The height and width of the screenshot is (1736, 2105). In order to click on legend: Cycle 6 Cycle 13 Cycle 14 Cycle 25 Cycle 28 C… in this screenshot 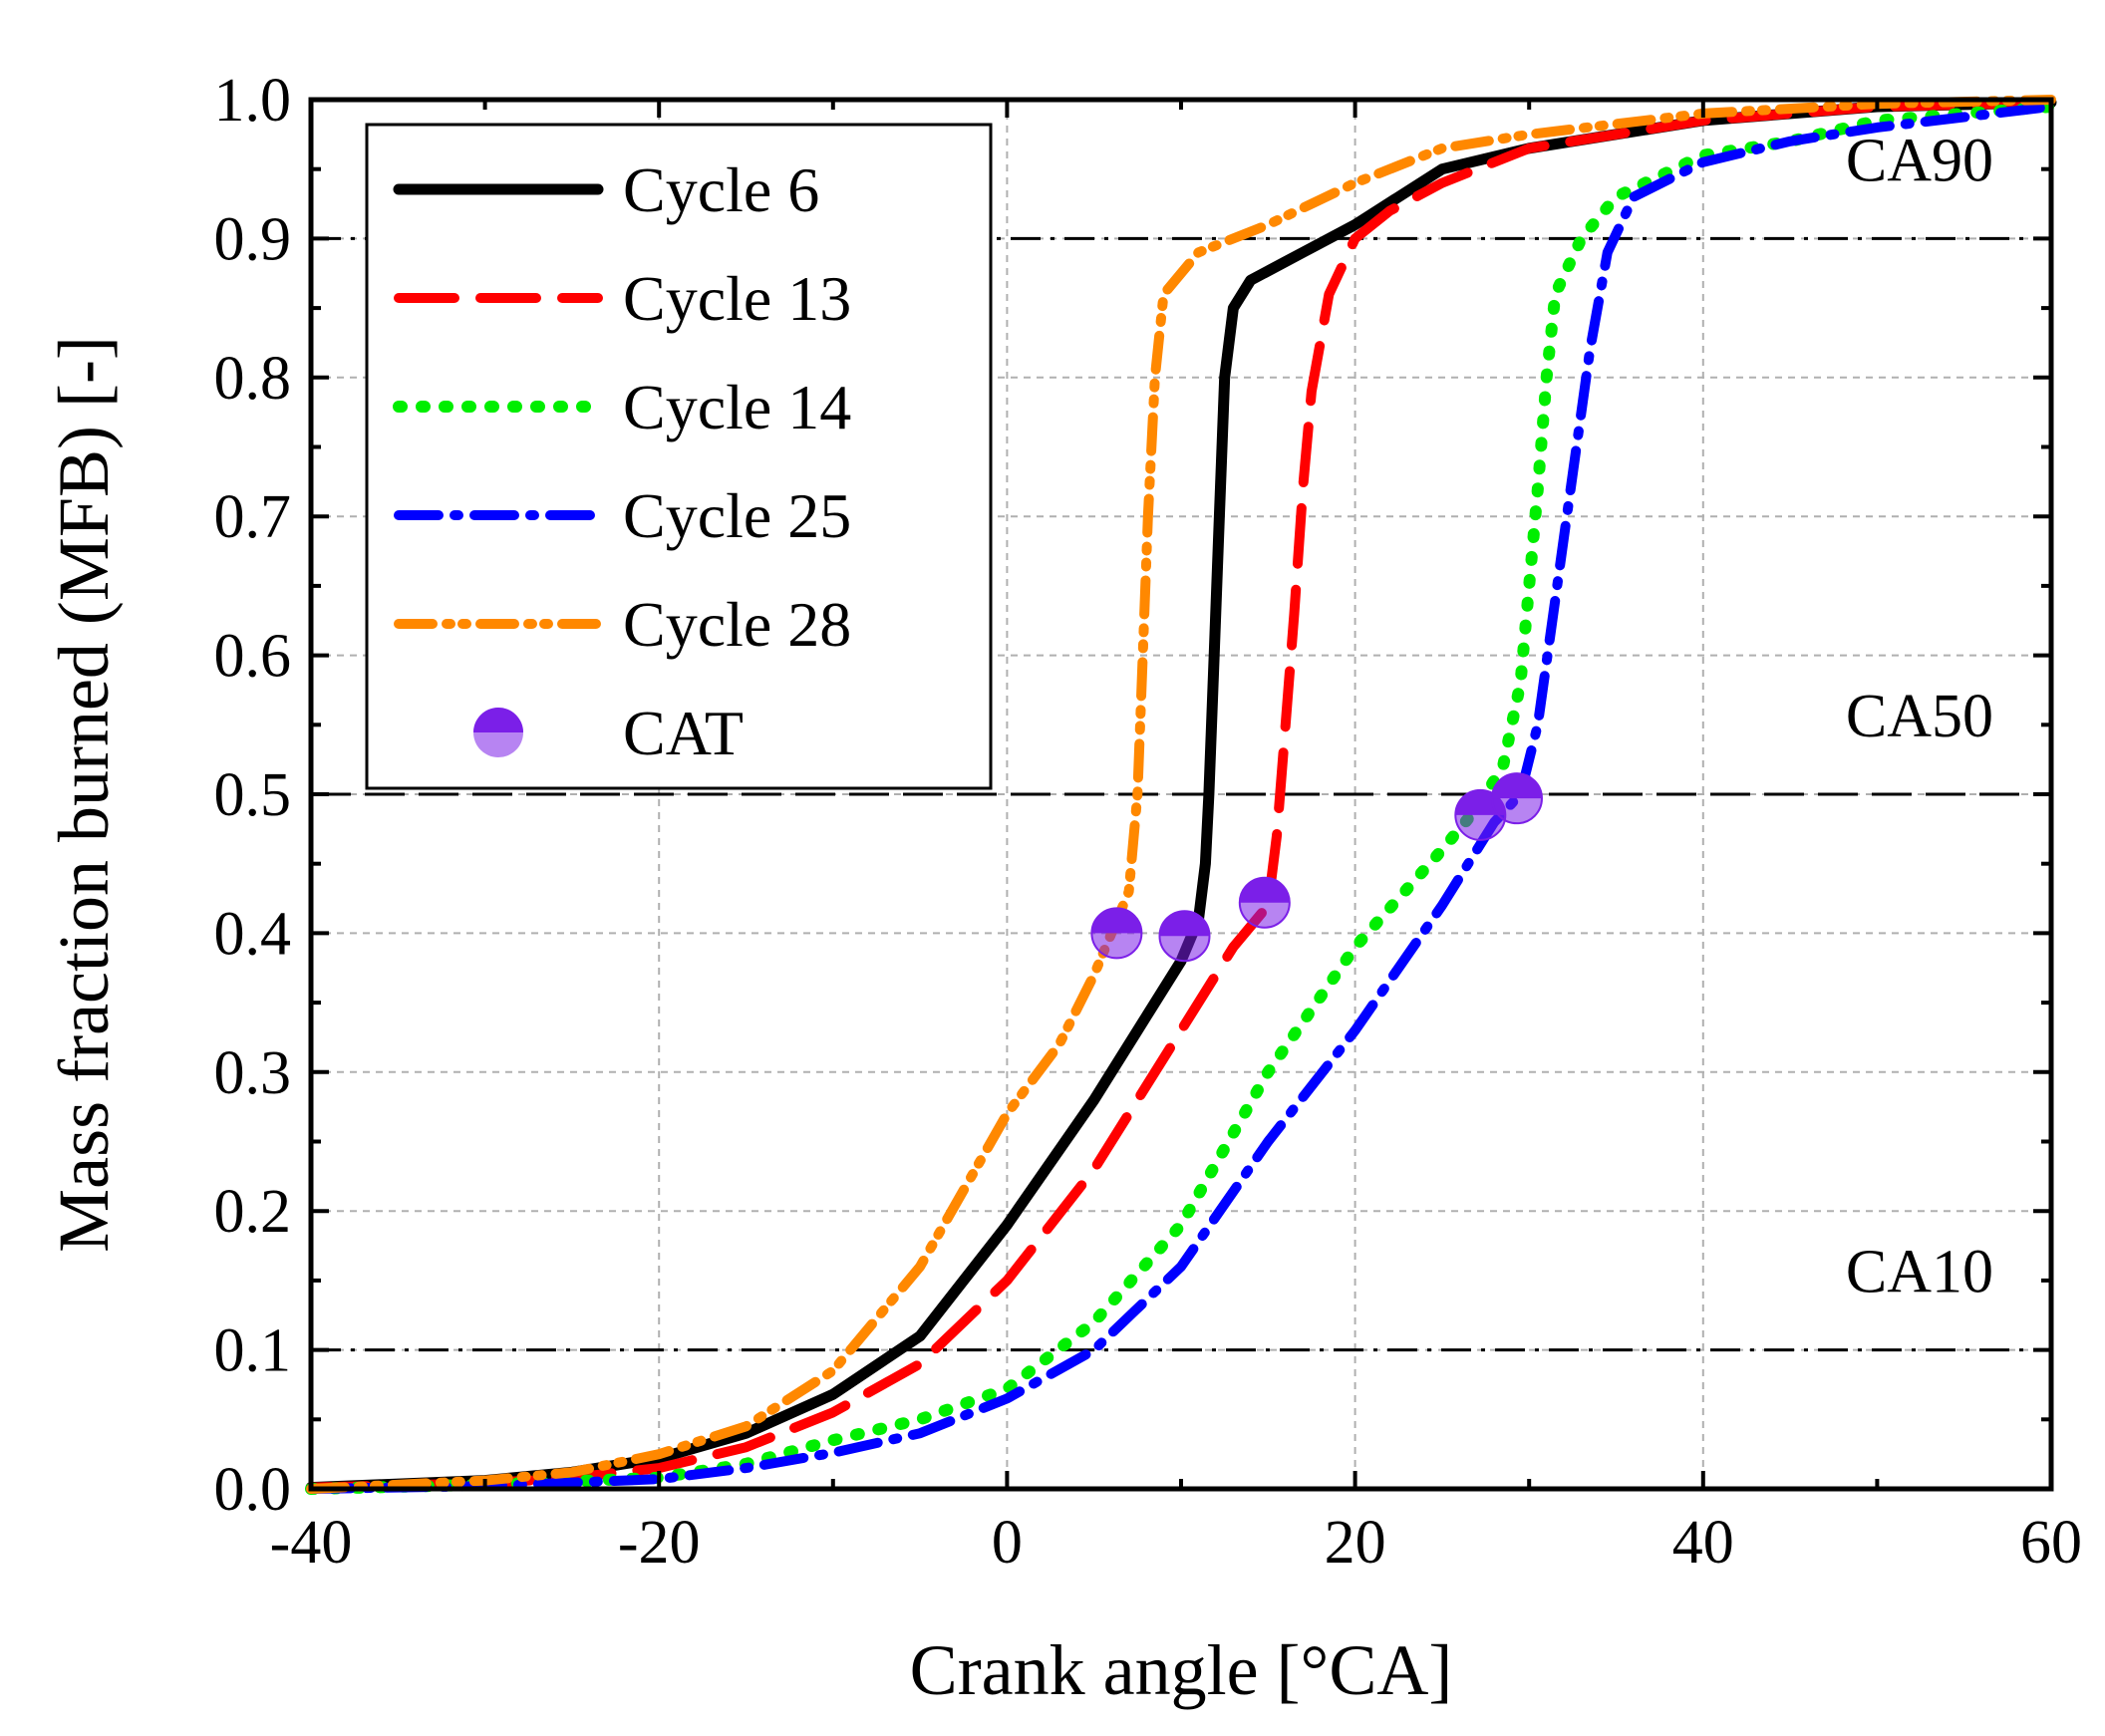, I will do `click(679, 456)`.